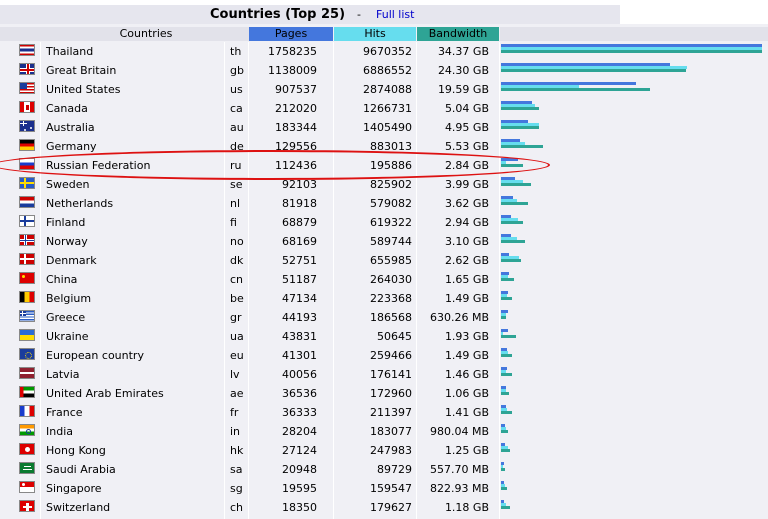 The image size is (768, 519). I want to click on europe-flag-icon, so click(27, 354).